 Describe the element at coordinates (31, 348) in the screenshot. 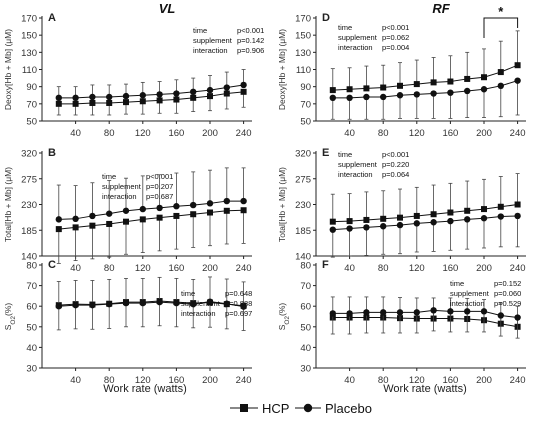

I see `y-tick-label: 40` at that location.